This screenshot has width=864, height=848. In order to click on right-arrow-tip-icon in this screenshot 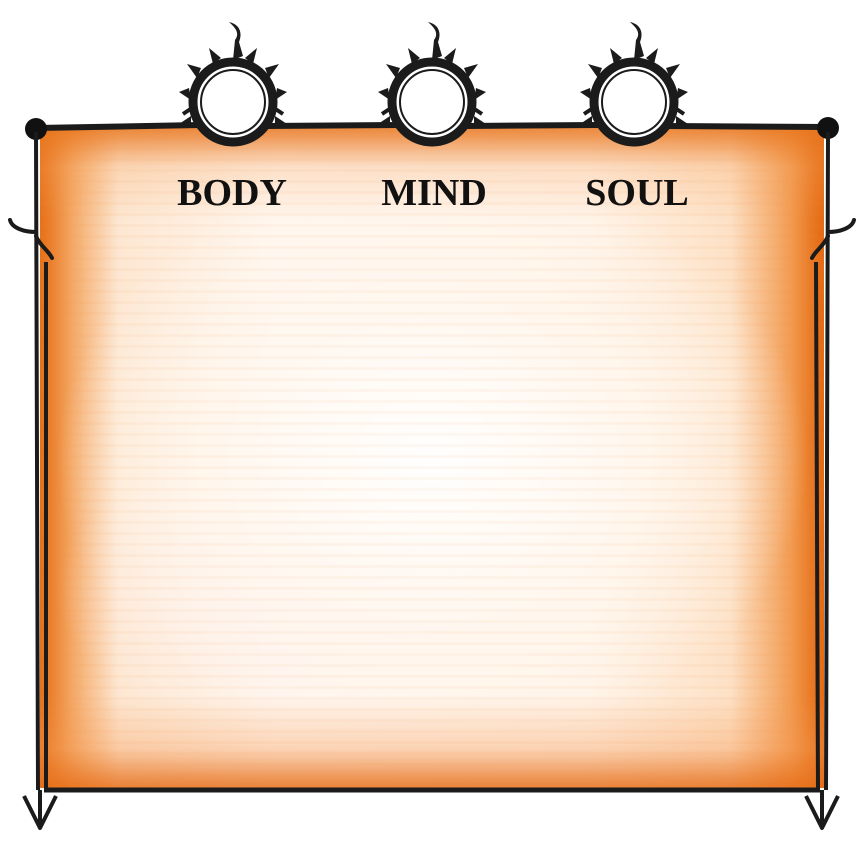, I will do `click(822, 810)`.